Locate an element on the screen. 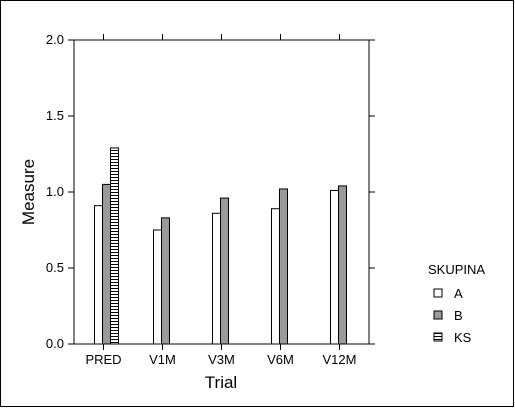 The width and height of the screenshot is (515, 408). bar-b-pred is located at coordinates (106, 264).